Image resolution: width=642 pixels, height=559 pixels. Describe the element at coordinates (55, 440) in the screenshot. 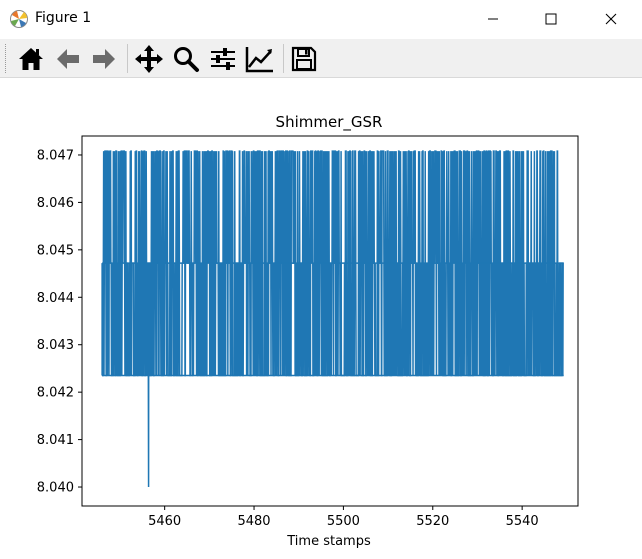

I see `y-tick-label: 8.041` at that location.